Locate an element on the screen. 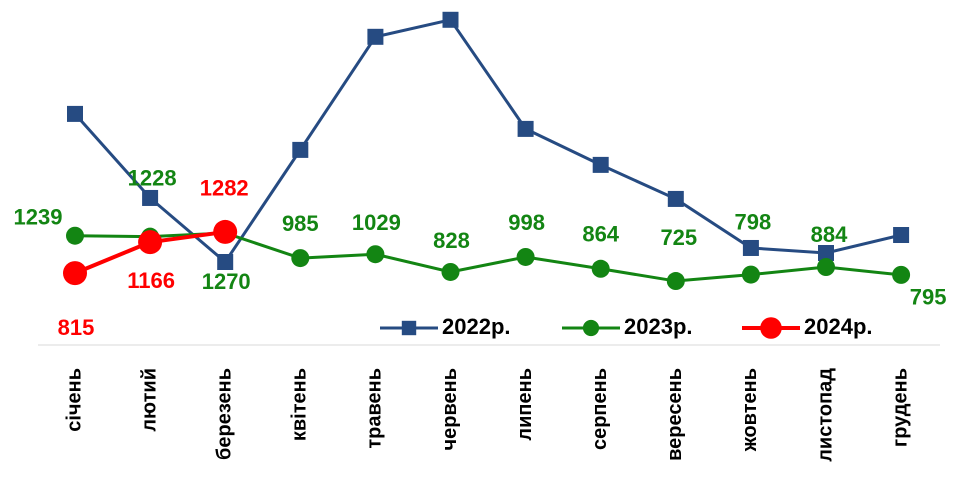 The height and width of the screenshot is (484, 953). data-label: 985 is located at coordinates (300, 223).